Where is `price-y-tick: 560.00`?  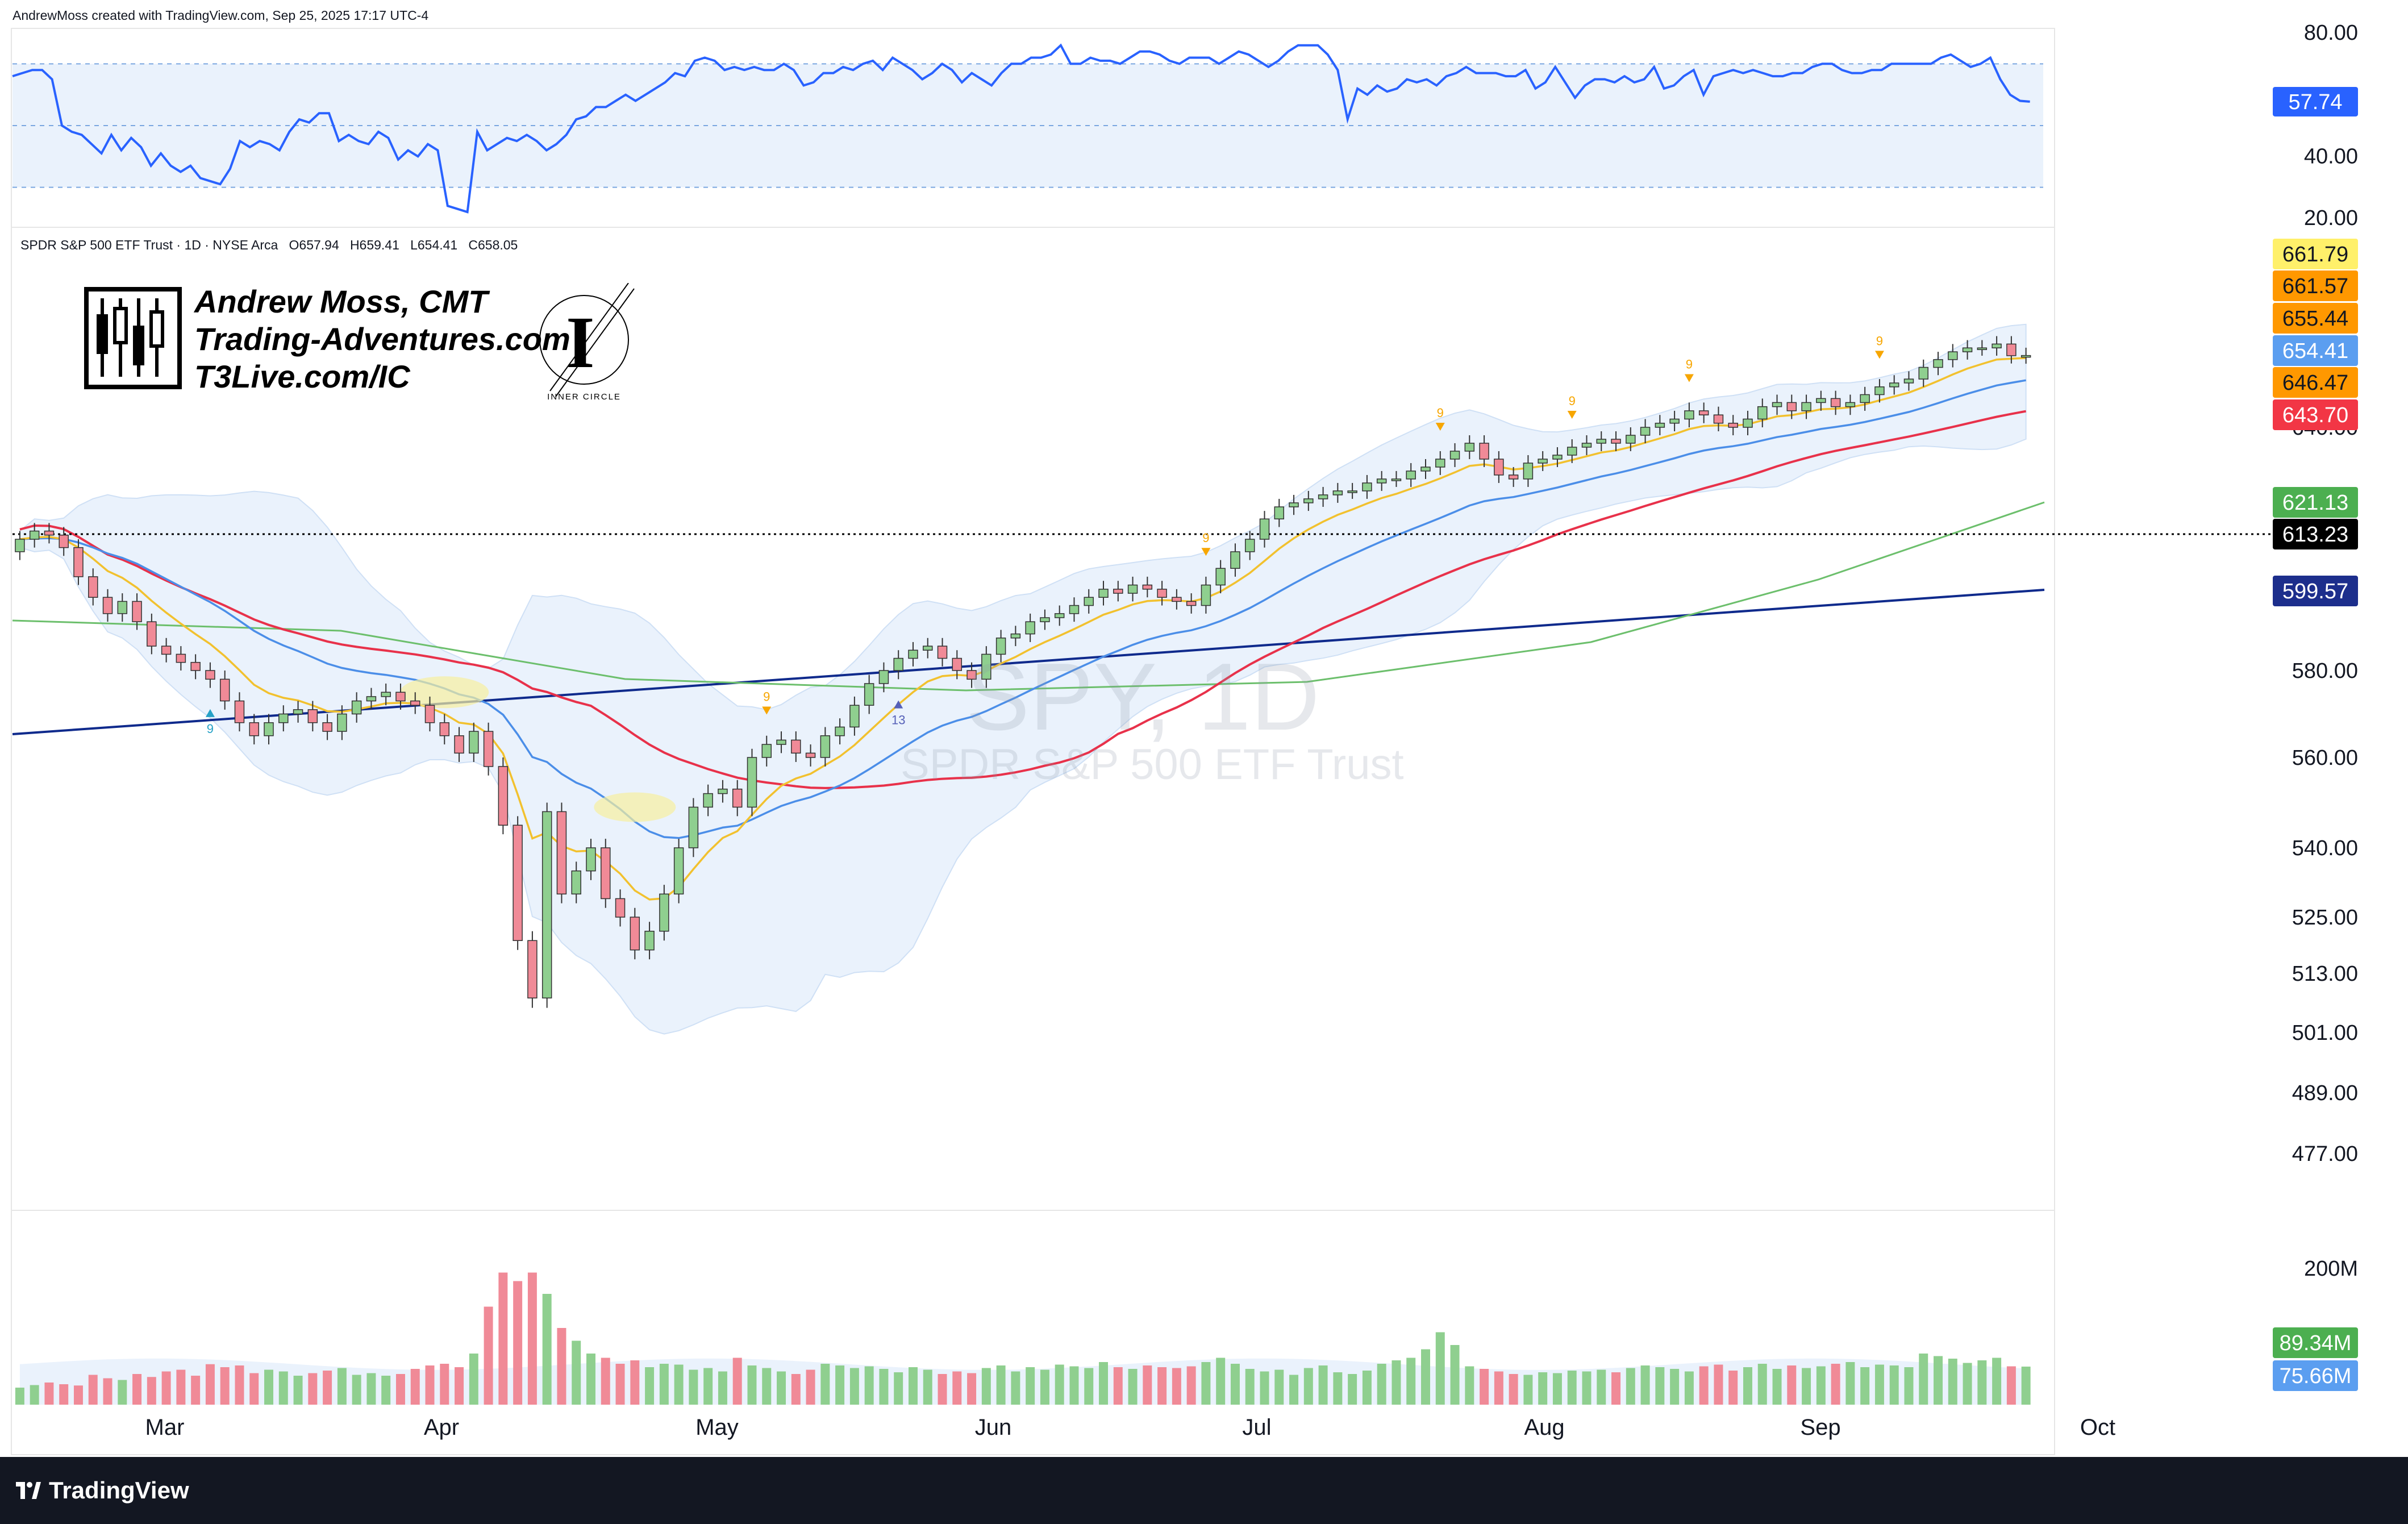
price-y-tick: 560.00 is located at coordinates (2325, 758).